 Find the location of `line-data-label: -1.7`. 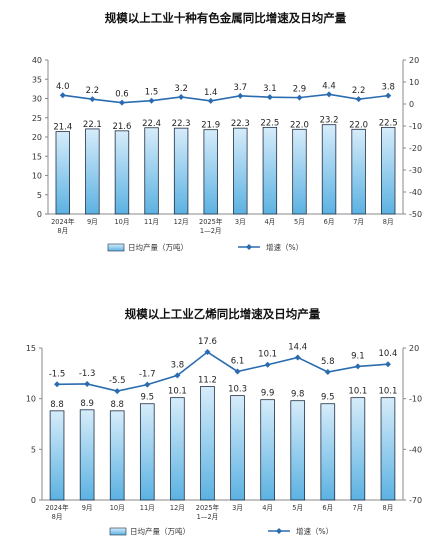

line-data-label: -1.7 is located at coordinates (147, 375).